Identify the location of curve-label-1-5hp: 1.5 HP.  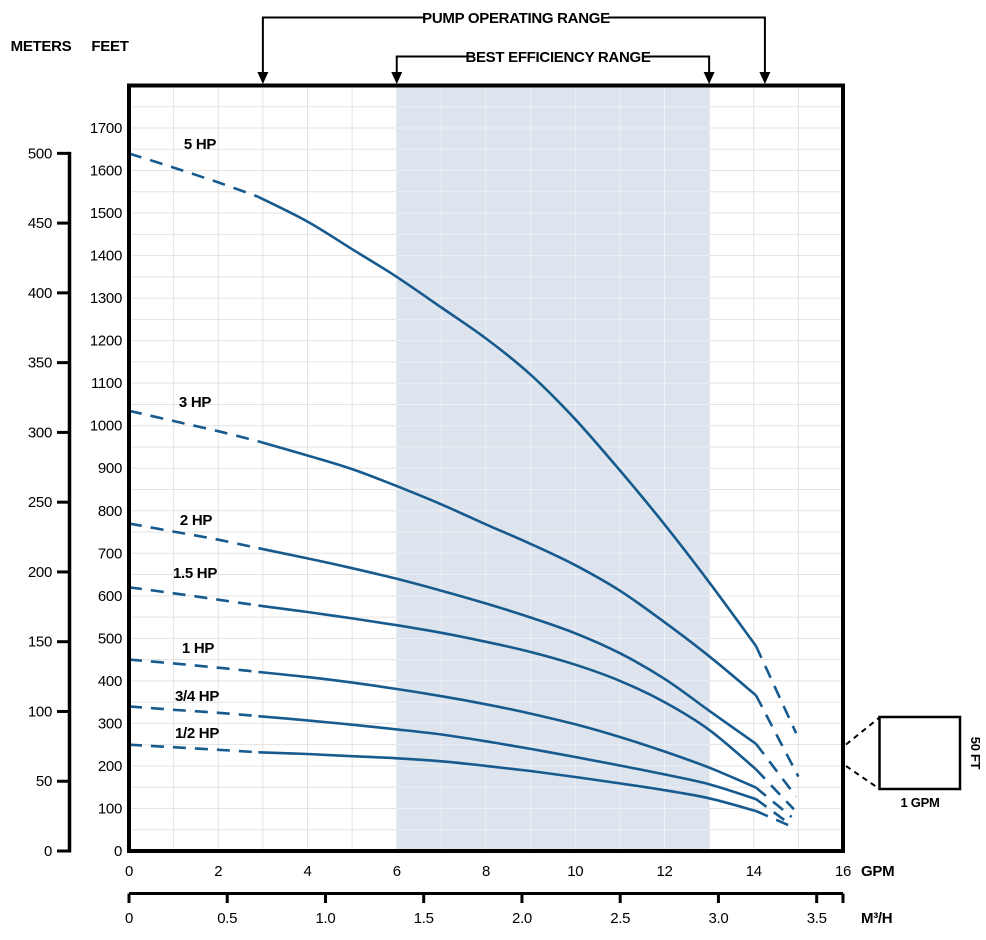
(195, 573).